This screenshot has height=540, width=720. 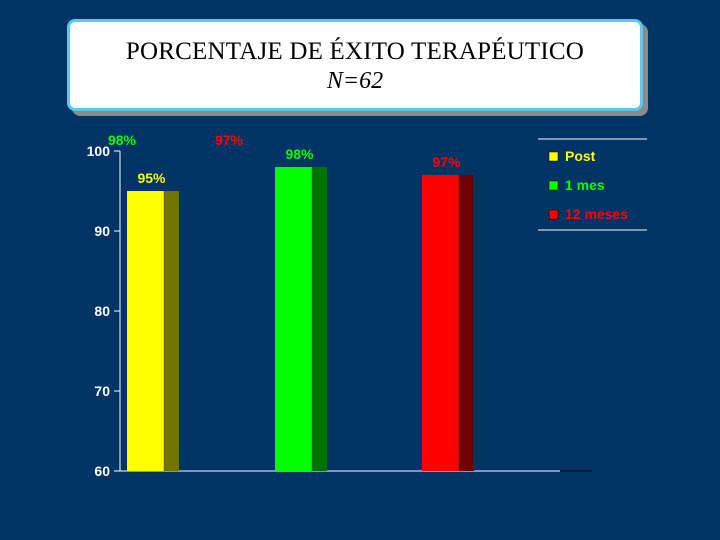 What do you see at coordinates (355, 51) in the screenshot?
I see `chart-title: PORCENTAJE DE ÉXITO TERAPÉUTICO` at bounding box center [355, 51].